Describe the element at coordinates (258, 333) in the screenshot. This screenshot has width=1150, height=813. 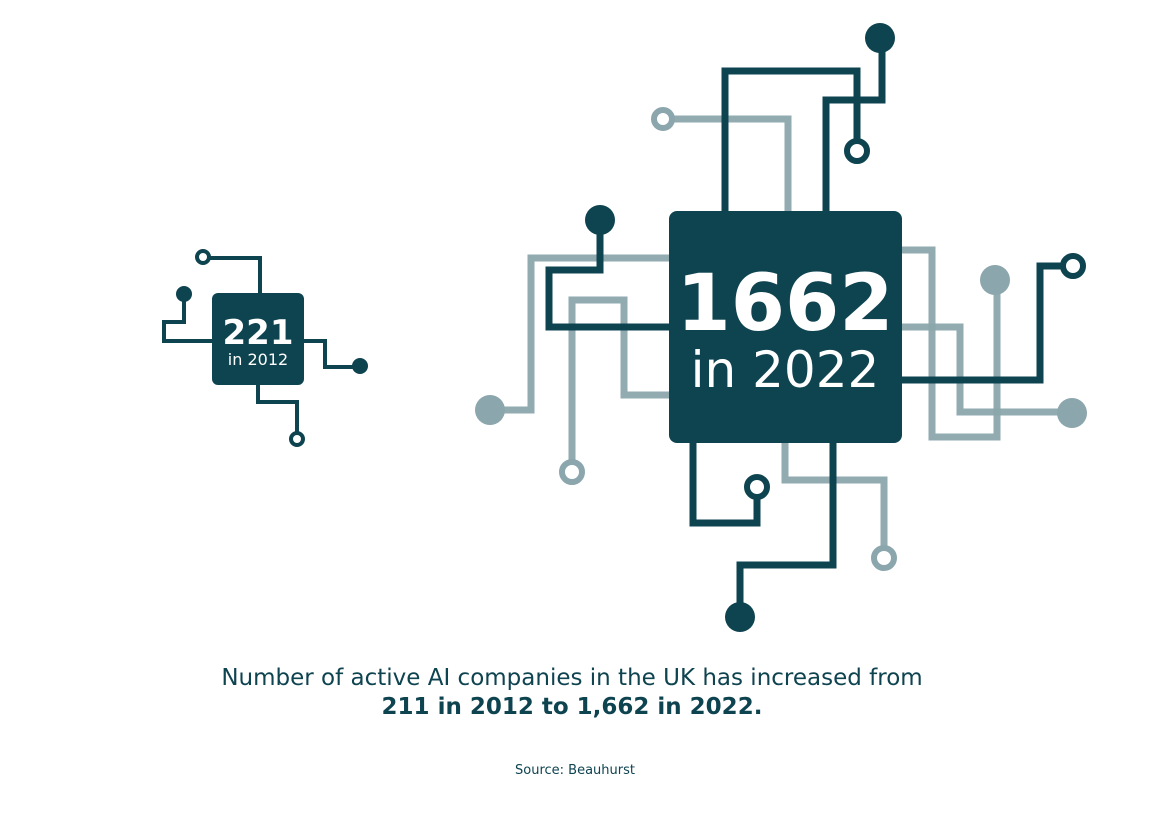
I see `small-chip-number: 221` at that location.